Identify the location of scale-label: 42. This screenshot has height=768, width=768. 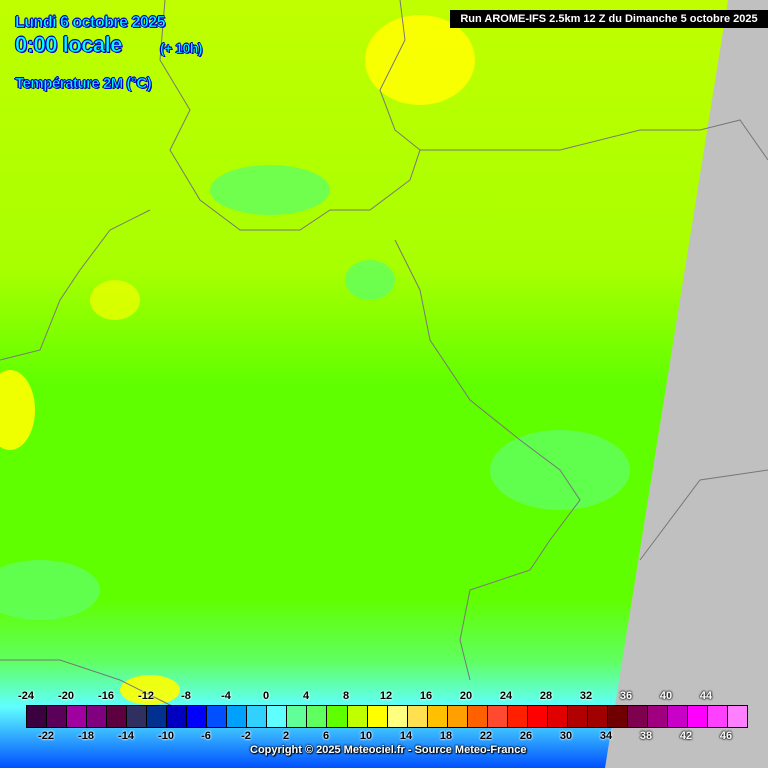
(686, 736).